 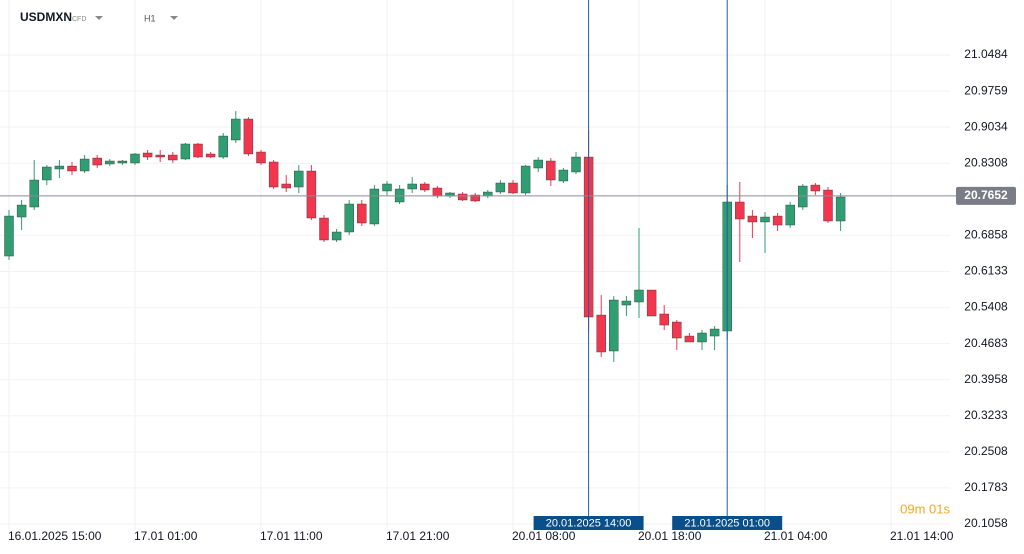 What do you see at coordinates (986, 379) in the screenshot?
I see `y-tick-label: 20.3958` at bounding box center [986, 379].